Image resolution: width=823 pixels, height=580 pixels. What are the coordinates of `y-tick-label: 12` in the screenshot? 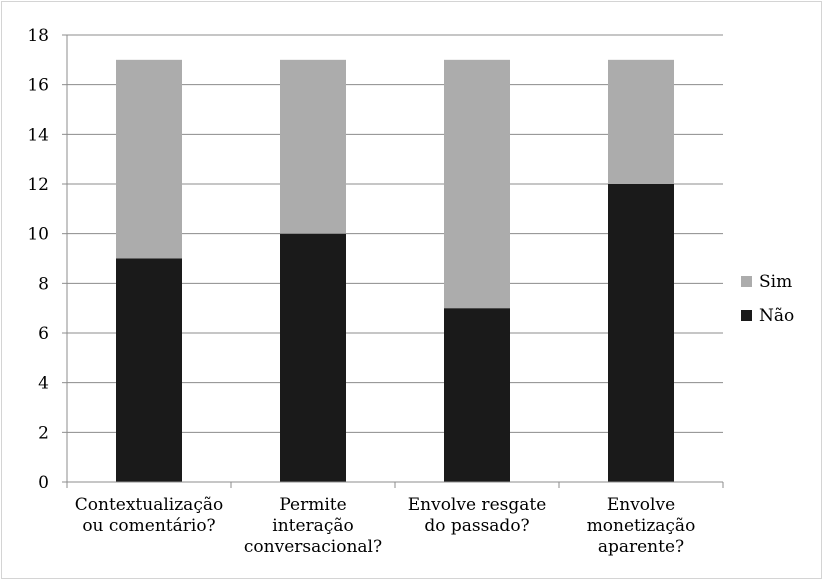 It's located at (38, 185).